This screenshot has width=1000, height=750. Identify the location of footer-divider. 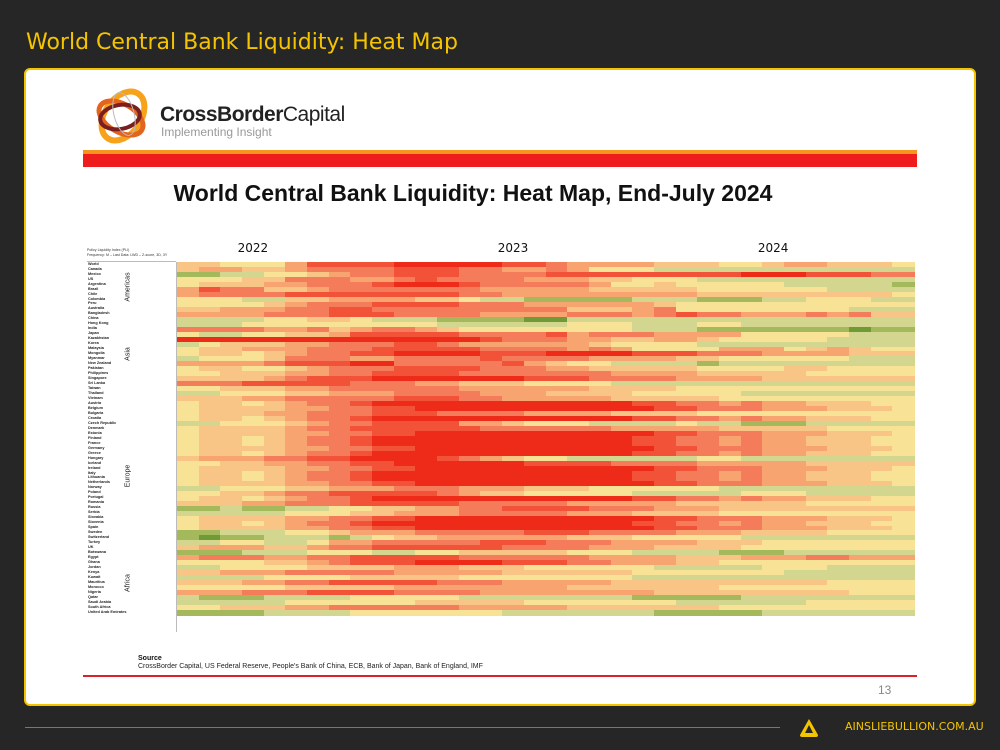
(402, 727).